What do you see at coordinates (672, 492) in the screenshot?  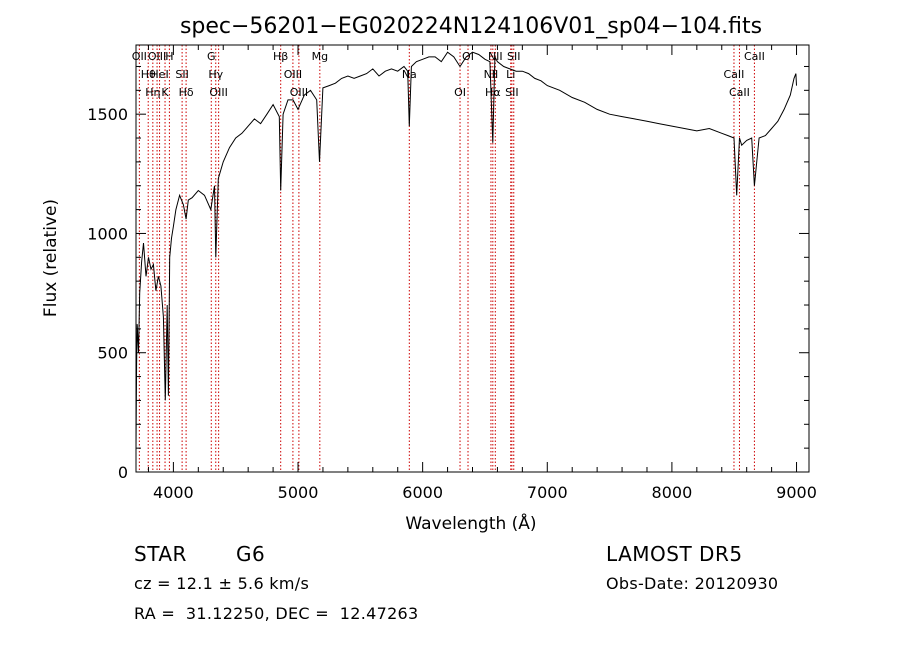 I see `x-tick-label: 8000` at bounding box center [672, 492].